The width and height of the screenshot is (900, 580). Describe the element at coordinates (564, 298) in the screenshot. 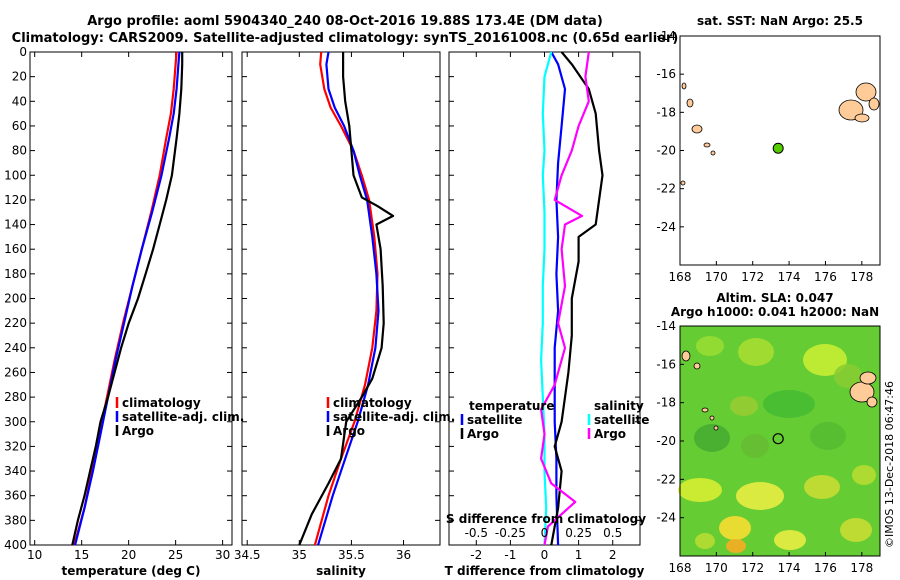

I see `series-line-s-argo` at that location.